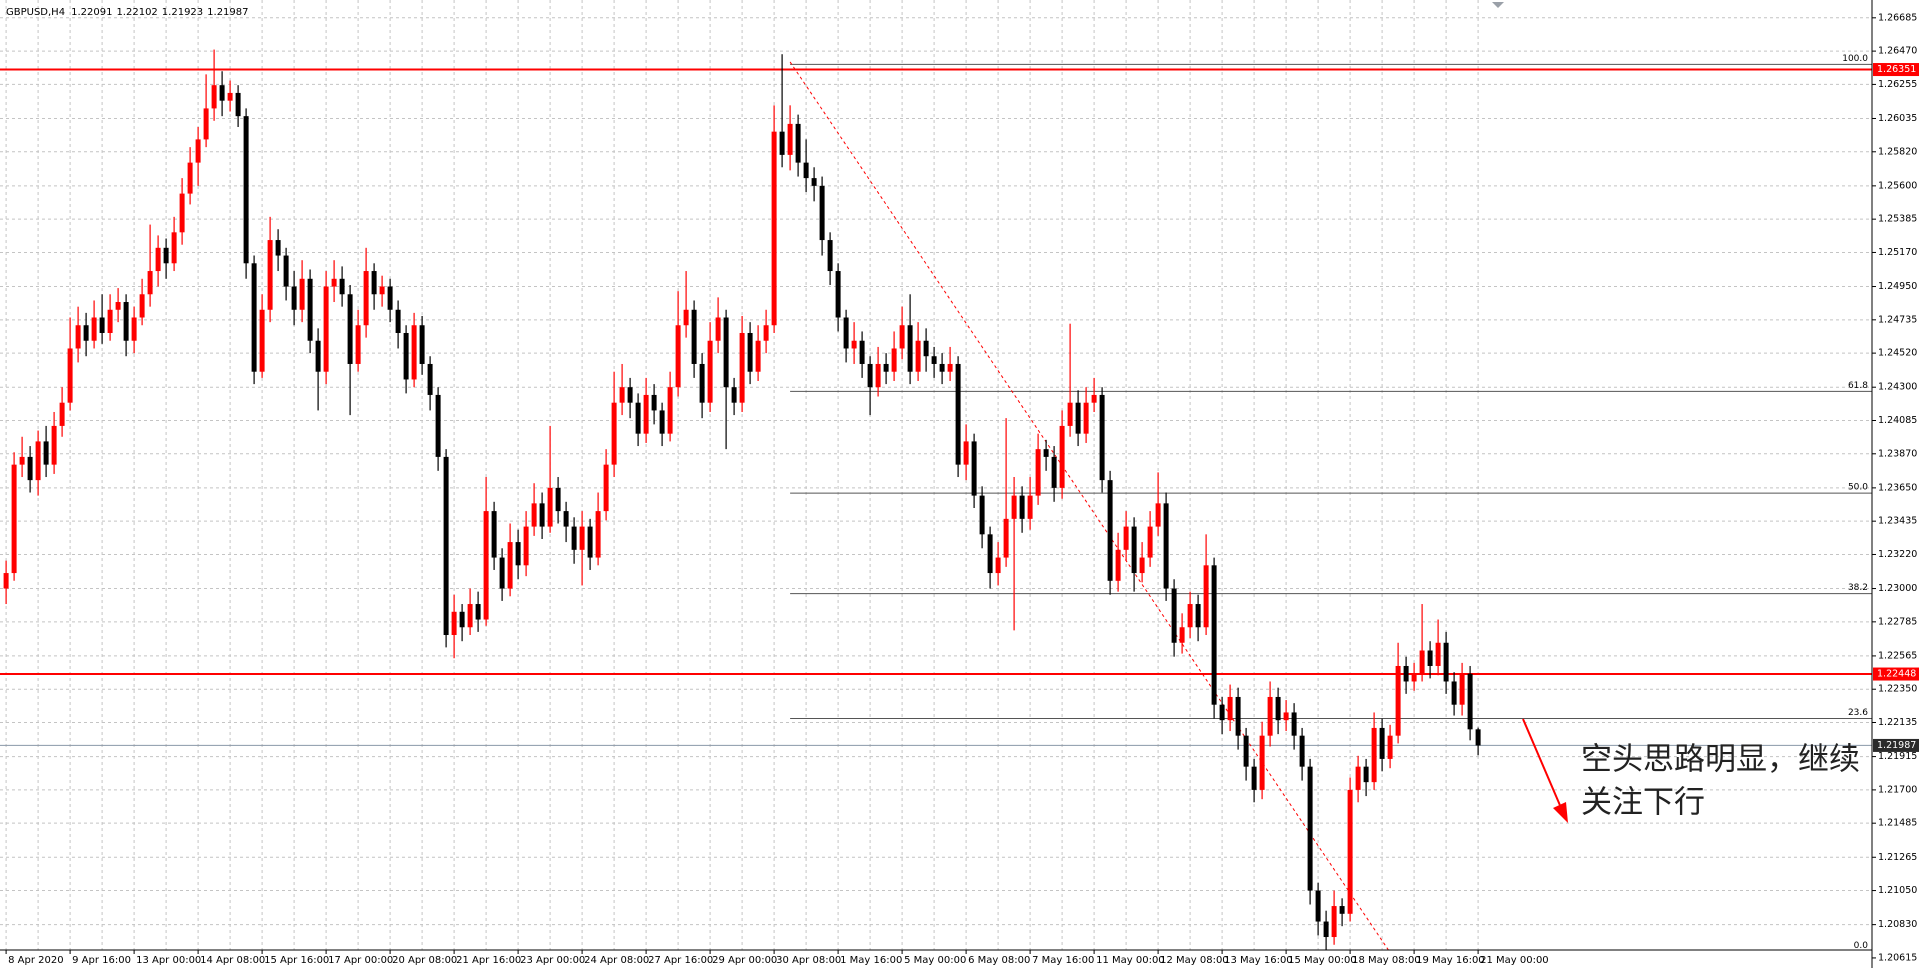 The image size is (1920, 968). I want to click on fib-label: 61.8, so click(1858, 386).